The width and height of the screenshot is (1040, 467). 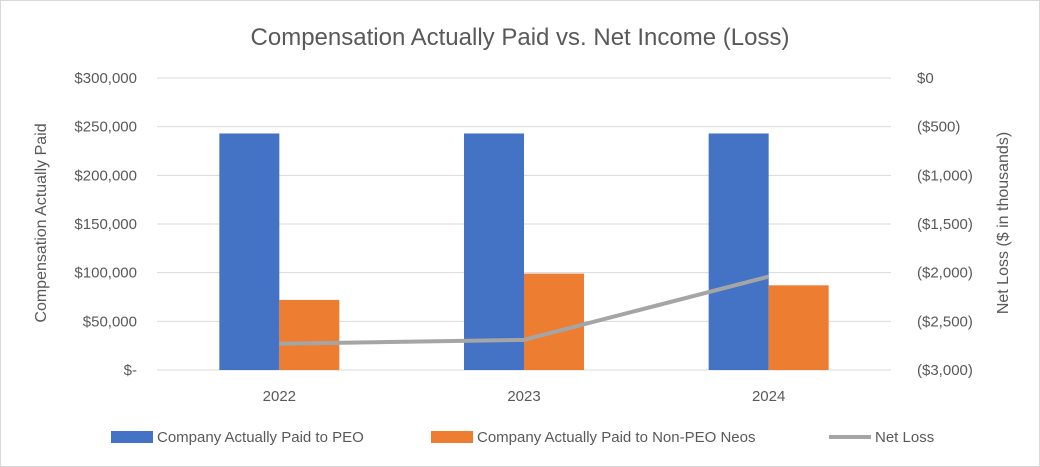 I want to click on x-tick-label: 2023, so click(x=523, y=396).